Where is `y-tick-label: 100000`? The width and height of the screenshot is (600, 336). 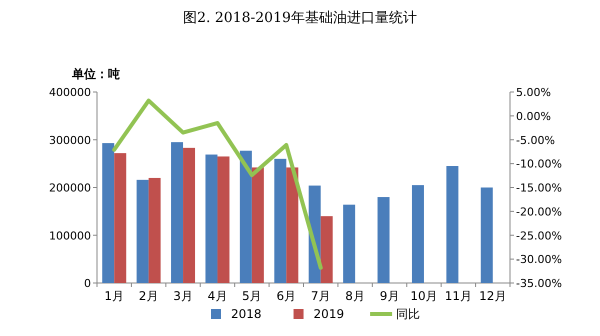 y-tick-label: 100000 is located at coordinates (70, 235).